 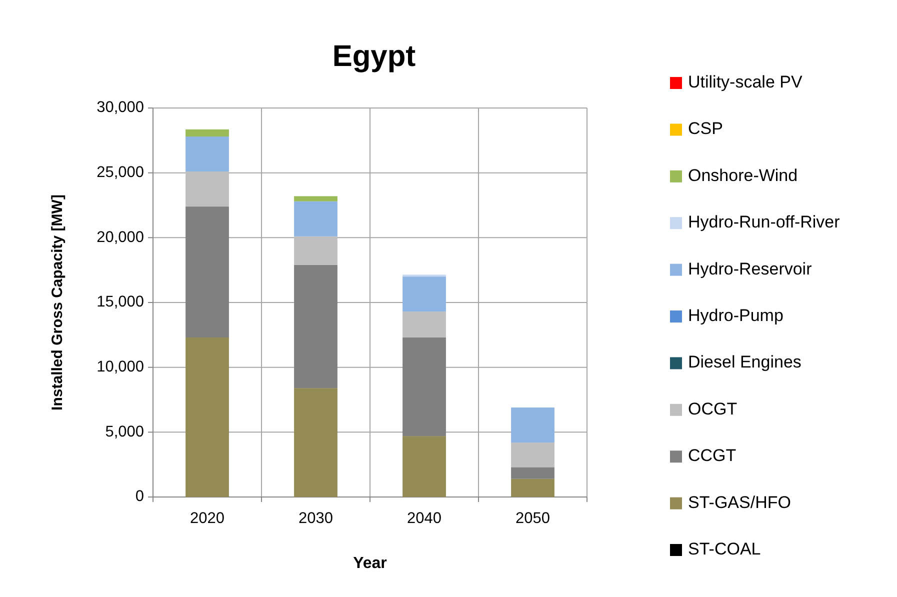 What do you see at coordinates (139, 497) in the screenshot?
I see `y-tick-label: 0` at bounding box center [139, 497].